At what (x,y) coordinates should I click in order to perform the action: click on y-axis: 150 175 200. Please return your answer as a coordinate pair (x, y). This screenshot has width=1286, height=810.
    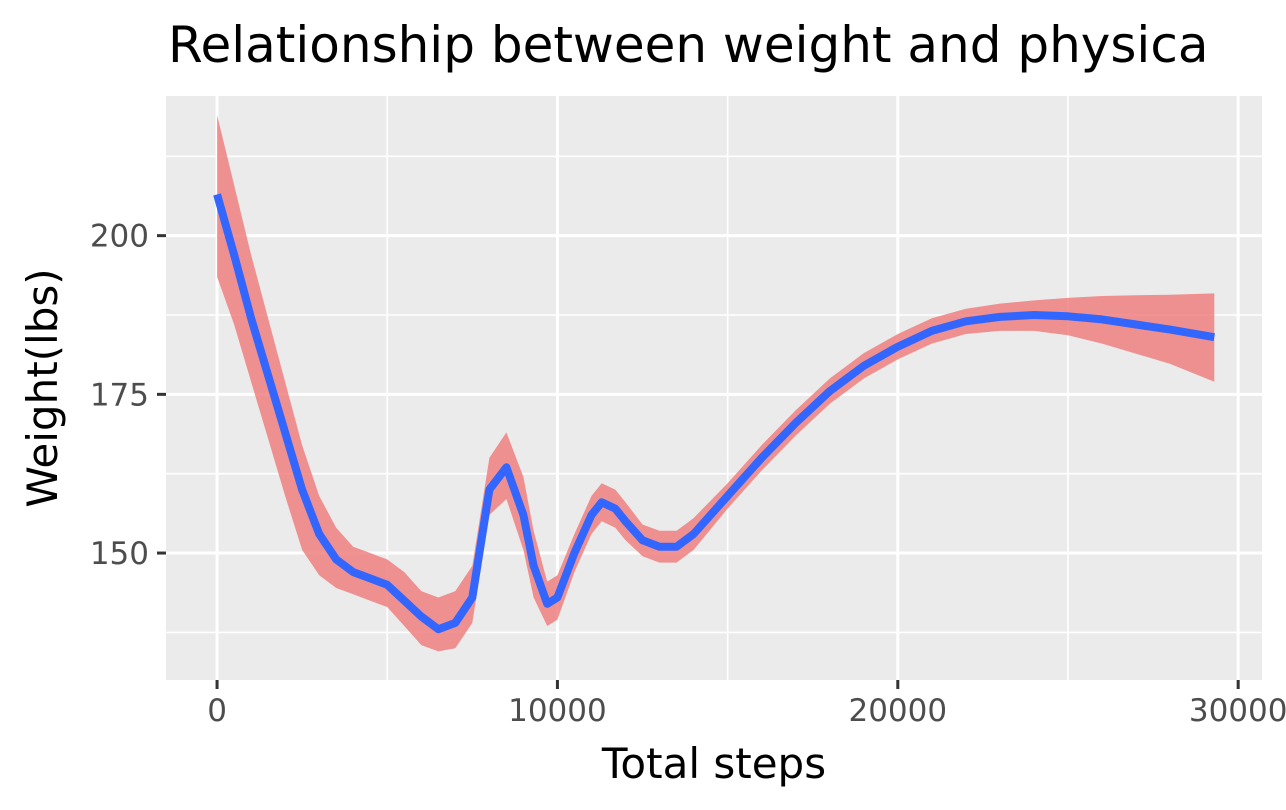
    Looking at the image, I should click on (128, 395).